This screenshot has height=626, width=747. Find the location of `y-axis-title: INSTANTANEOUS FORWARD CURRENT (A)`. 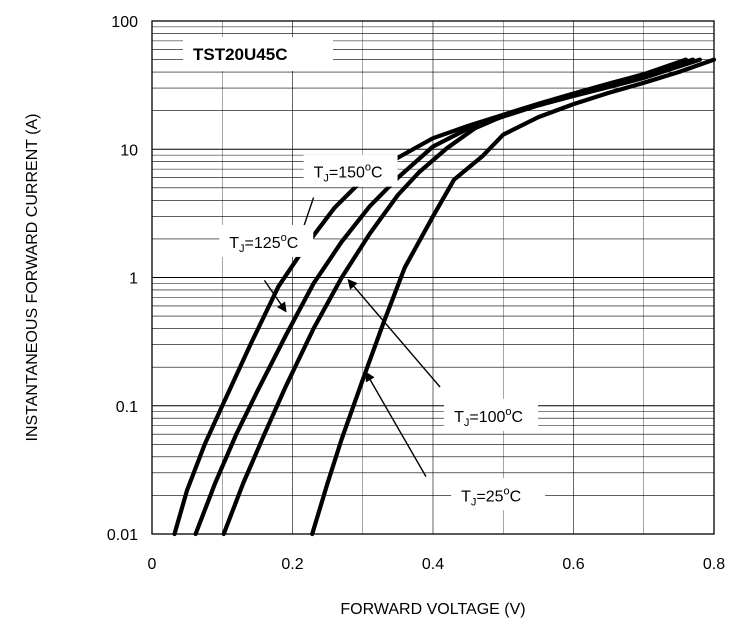

y-axis-title: INSTANTANEOUS FORWARD CURRENT (A) is located at coordinates (32, 277).